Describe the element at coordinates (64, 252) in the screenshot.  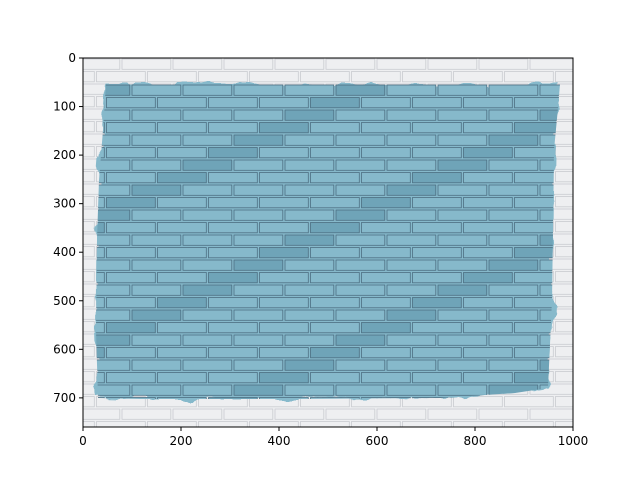
I see `y-tick-label: 400` at that location.